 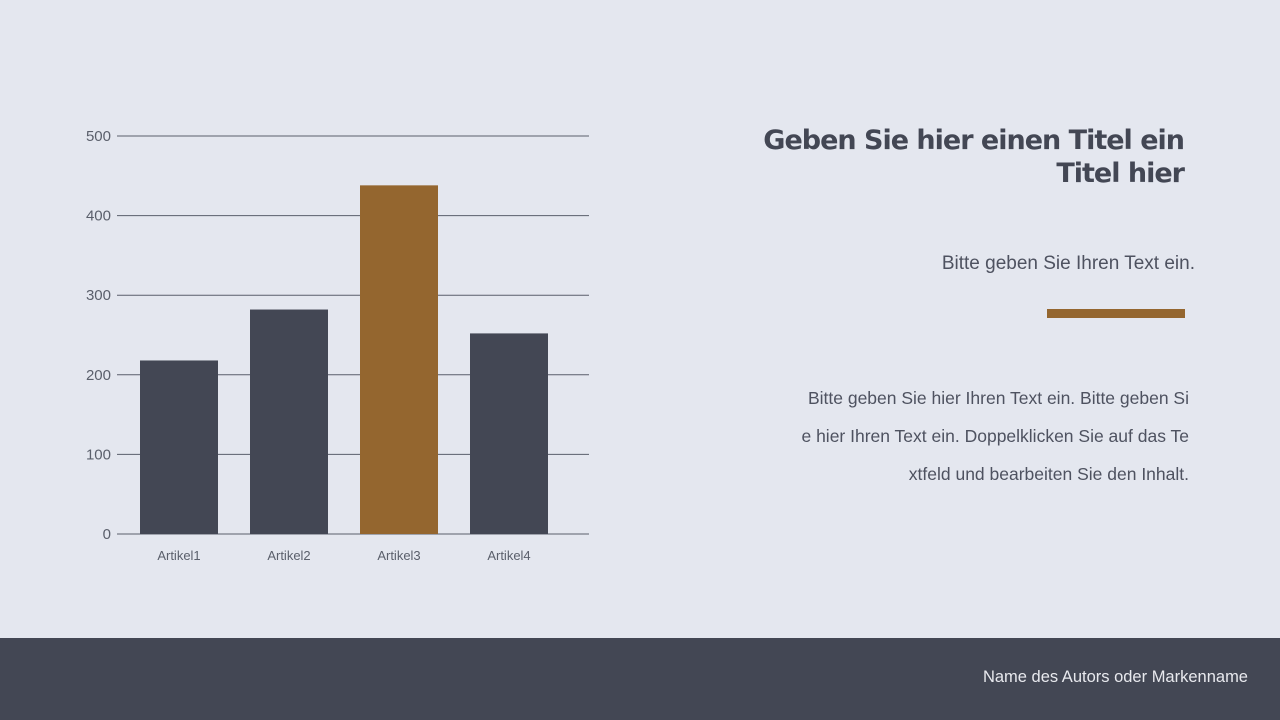 What do you see at coordinates (1068, 263) in the screenshot?
I see `subtitle-text: Bitte geben Sie Ihren Text ein.` at bounding box center [1068, 263].